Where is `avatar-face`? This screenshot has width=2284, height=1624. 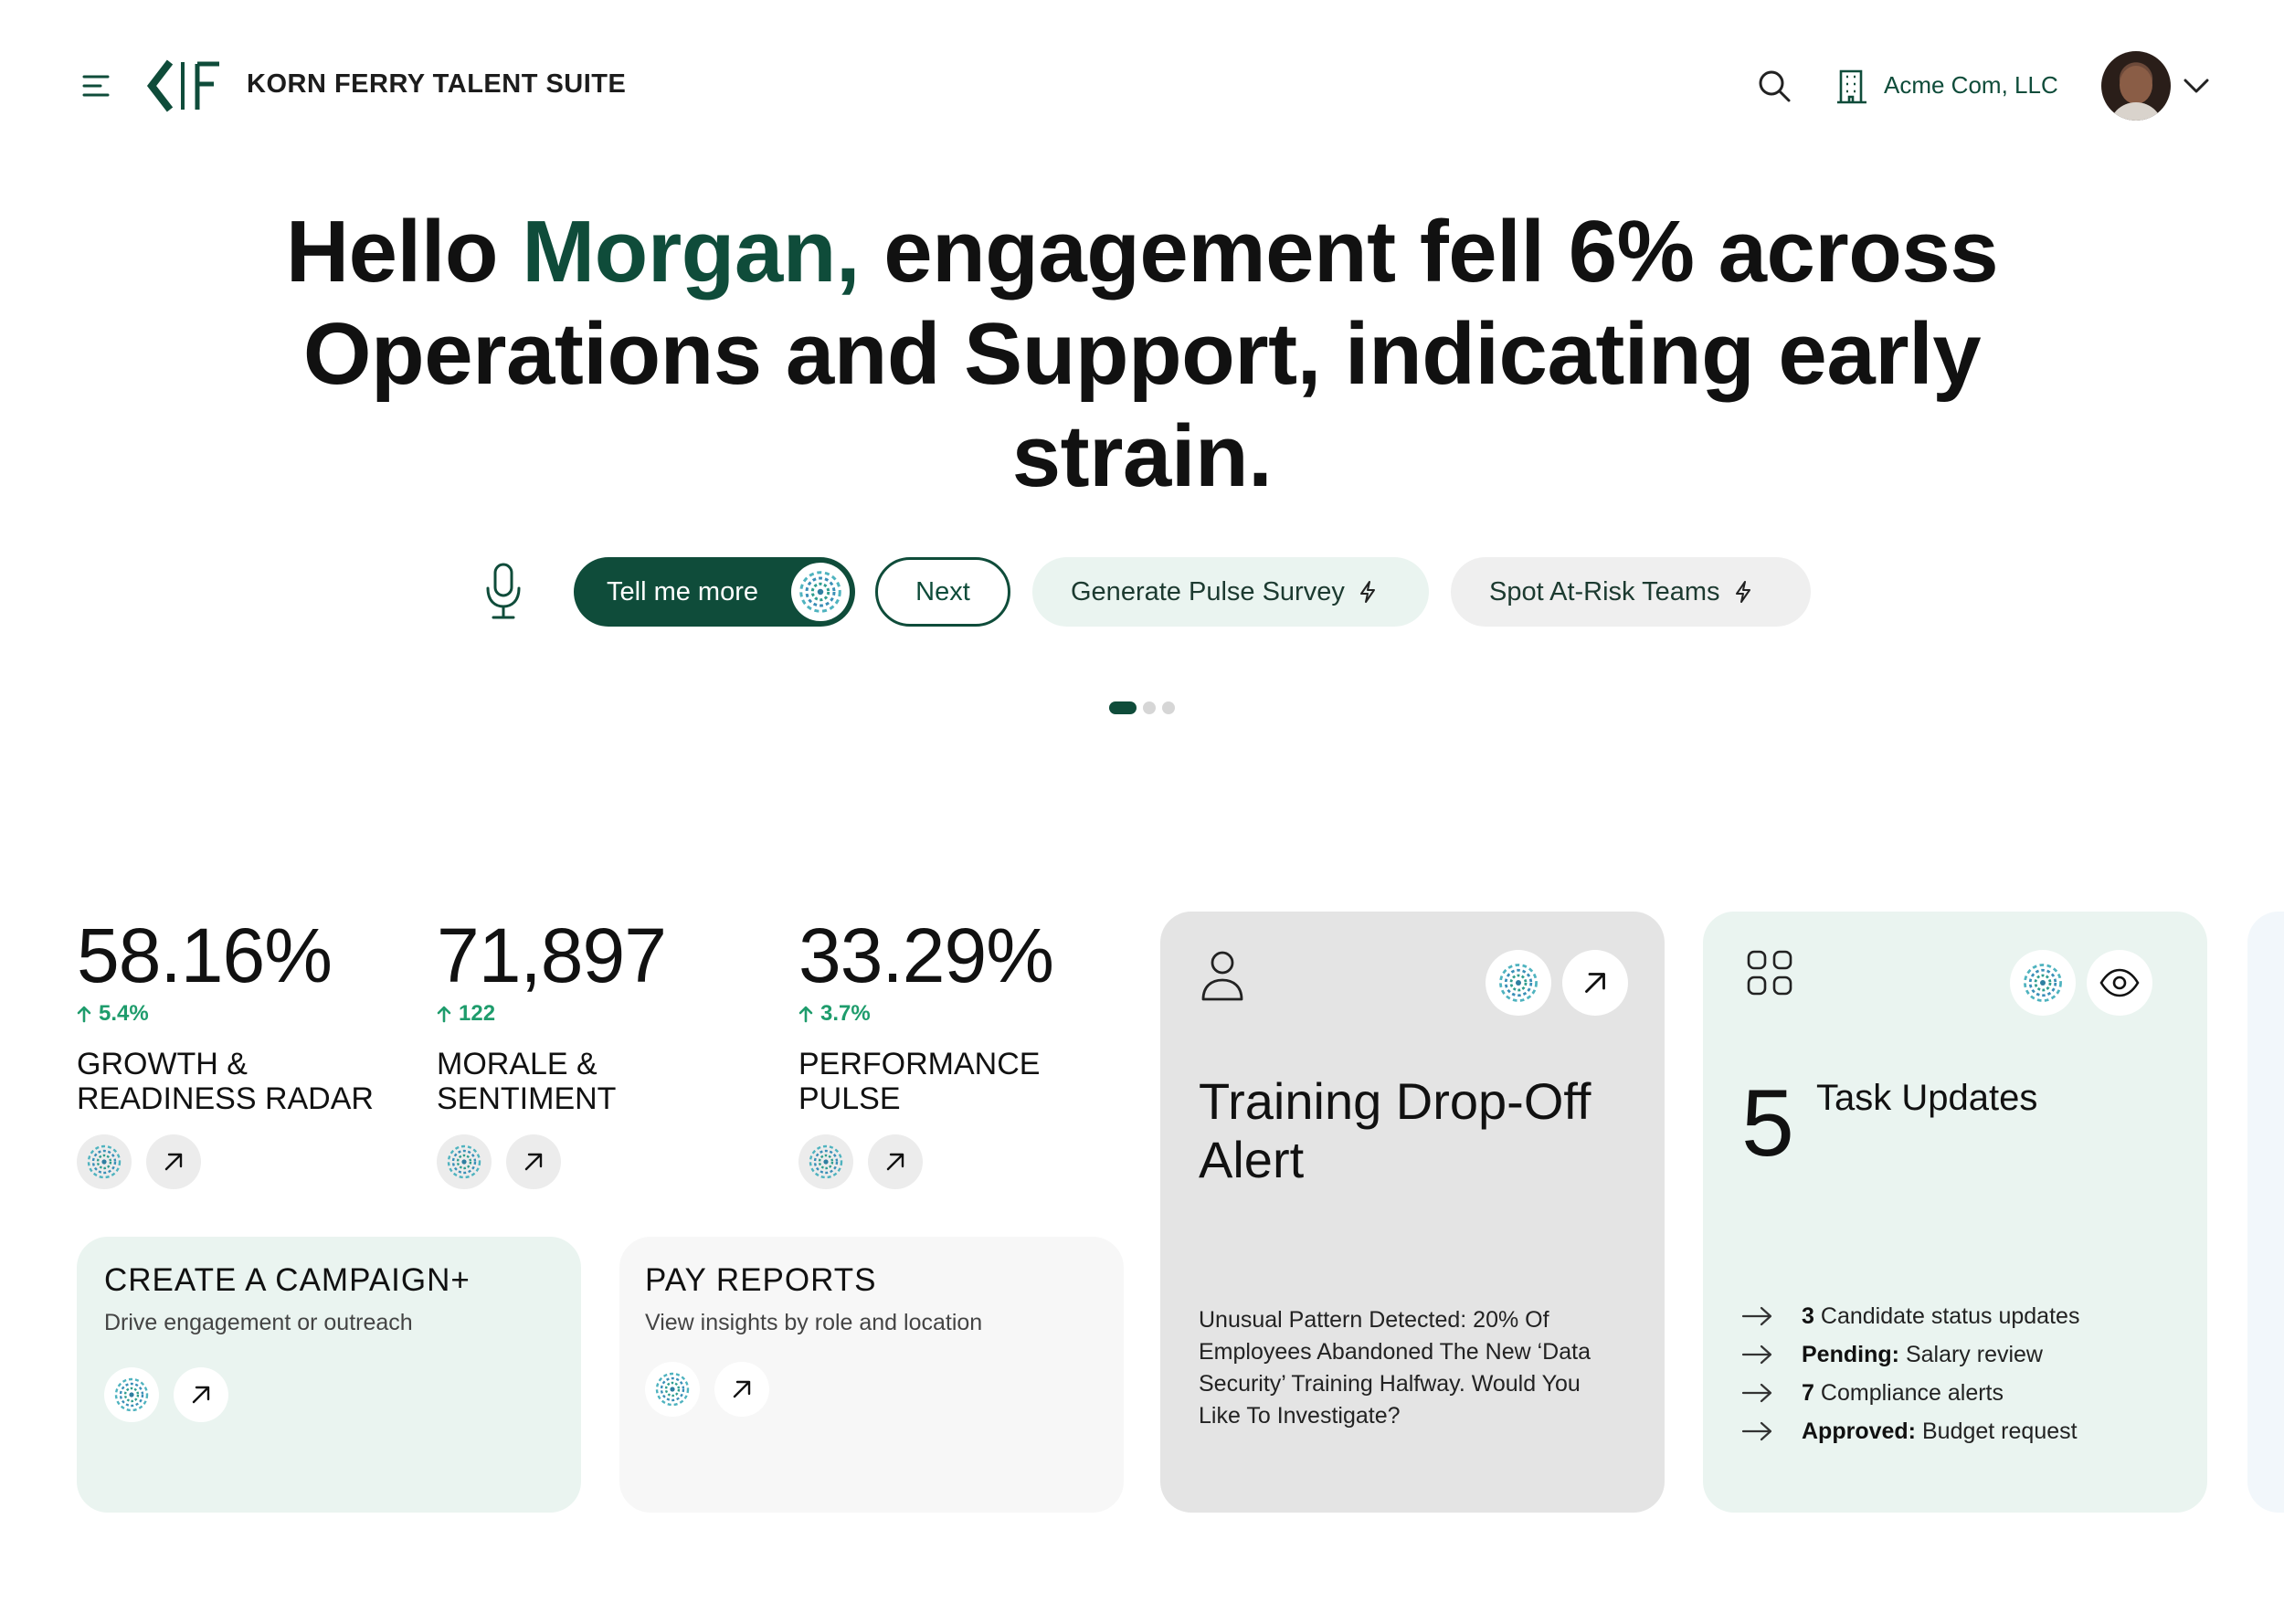 avatar-face is located at coordinates (2136, 85).